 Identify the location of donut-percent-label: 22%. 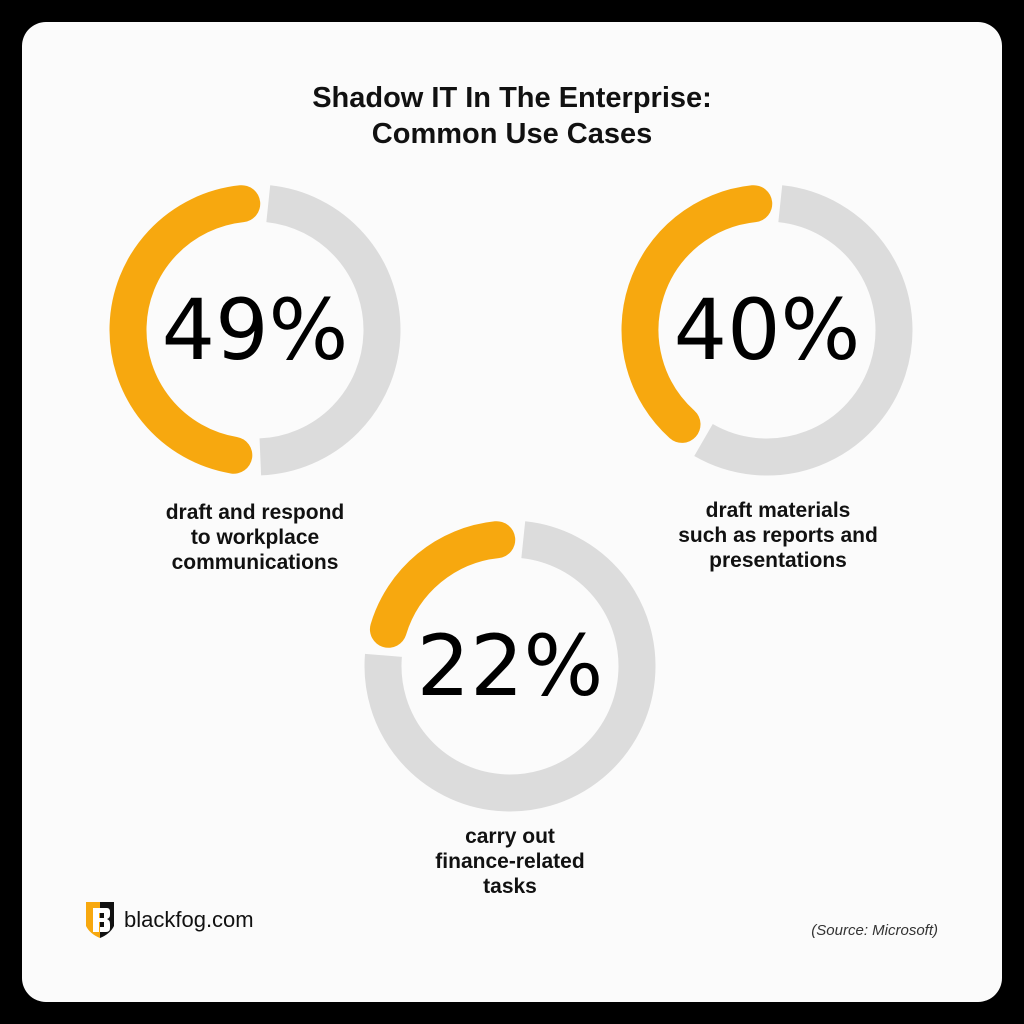
(510, 666).